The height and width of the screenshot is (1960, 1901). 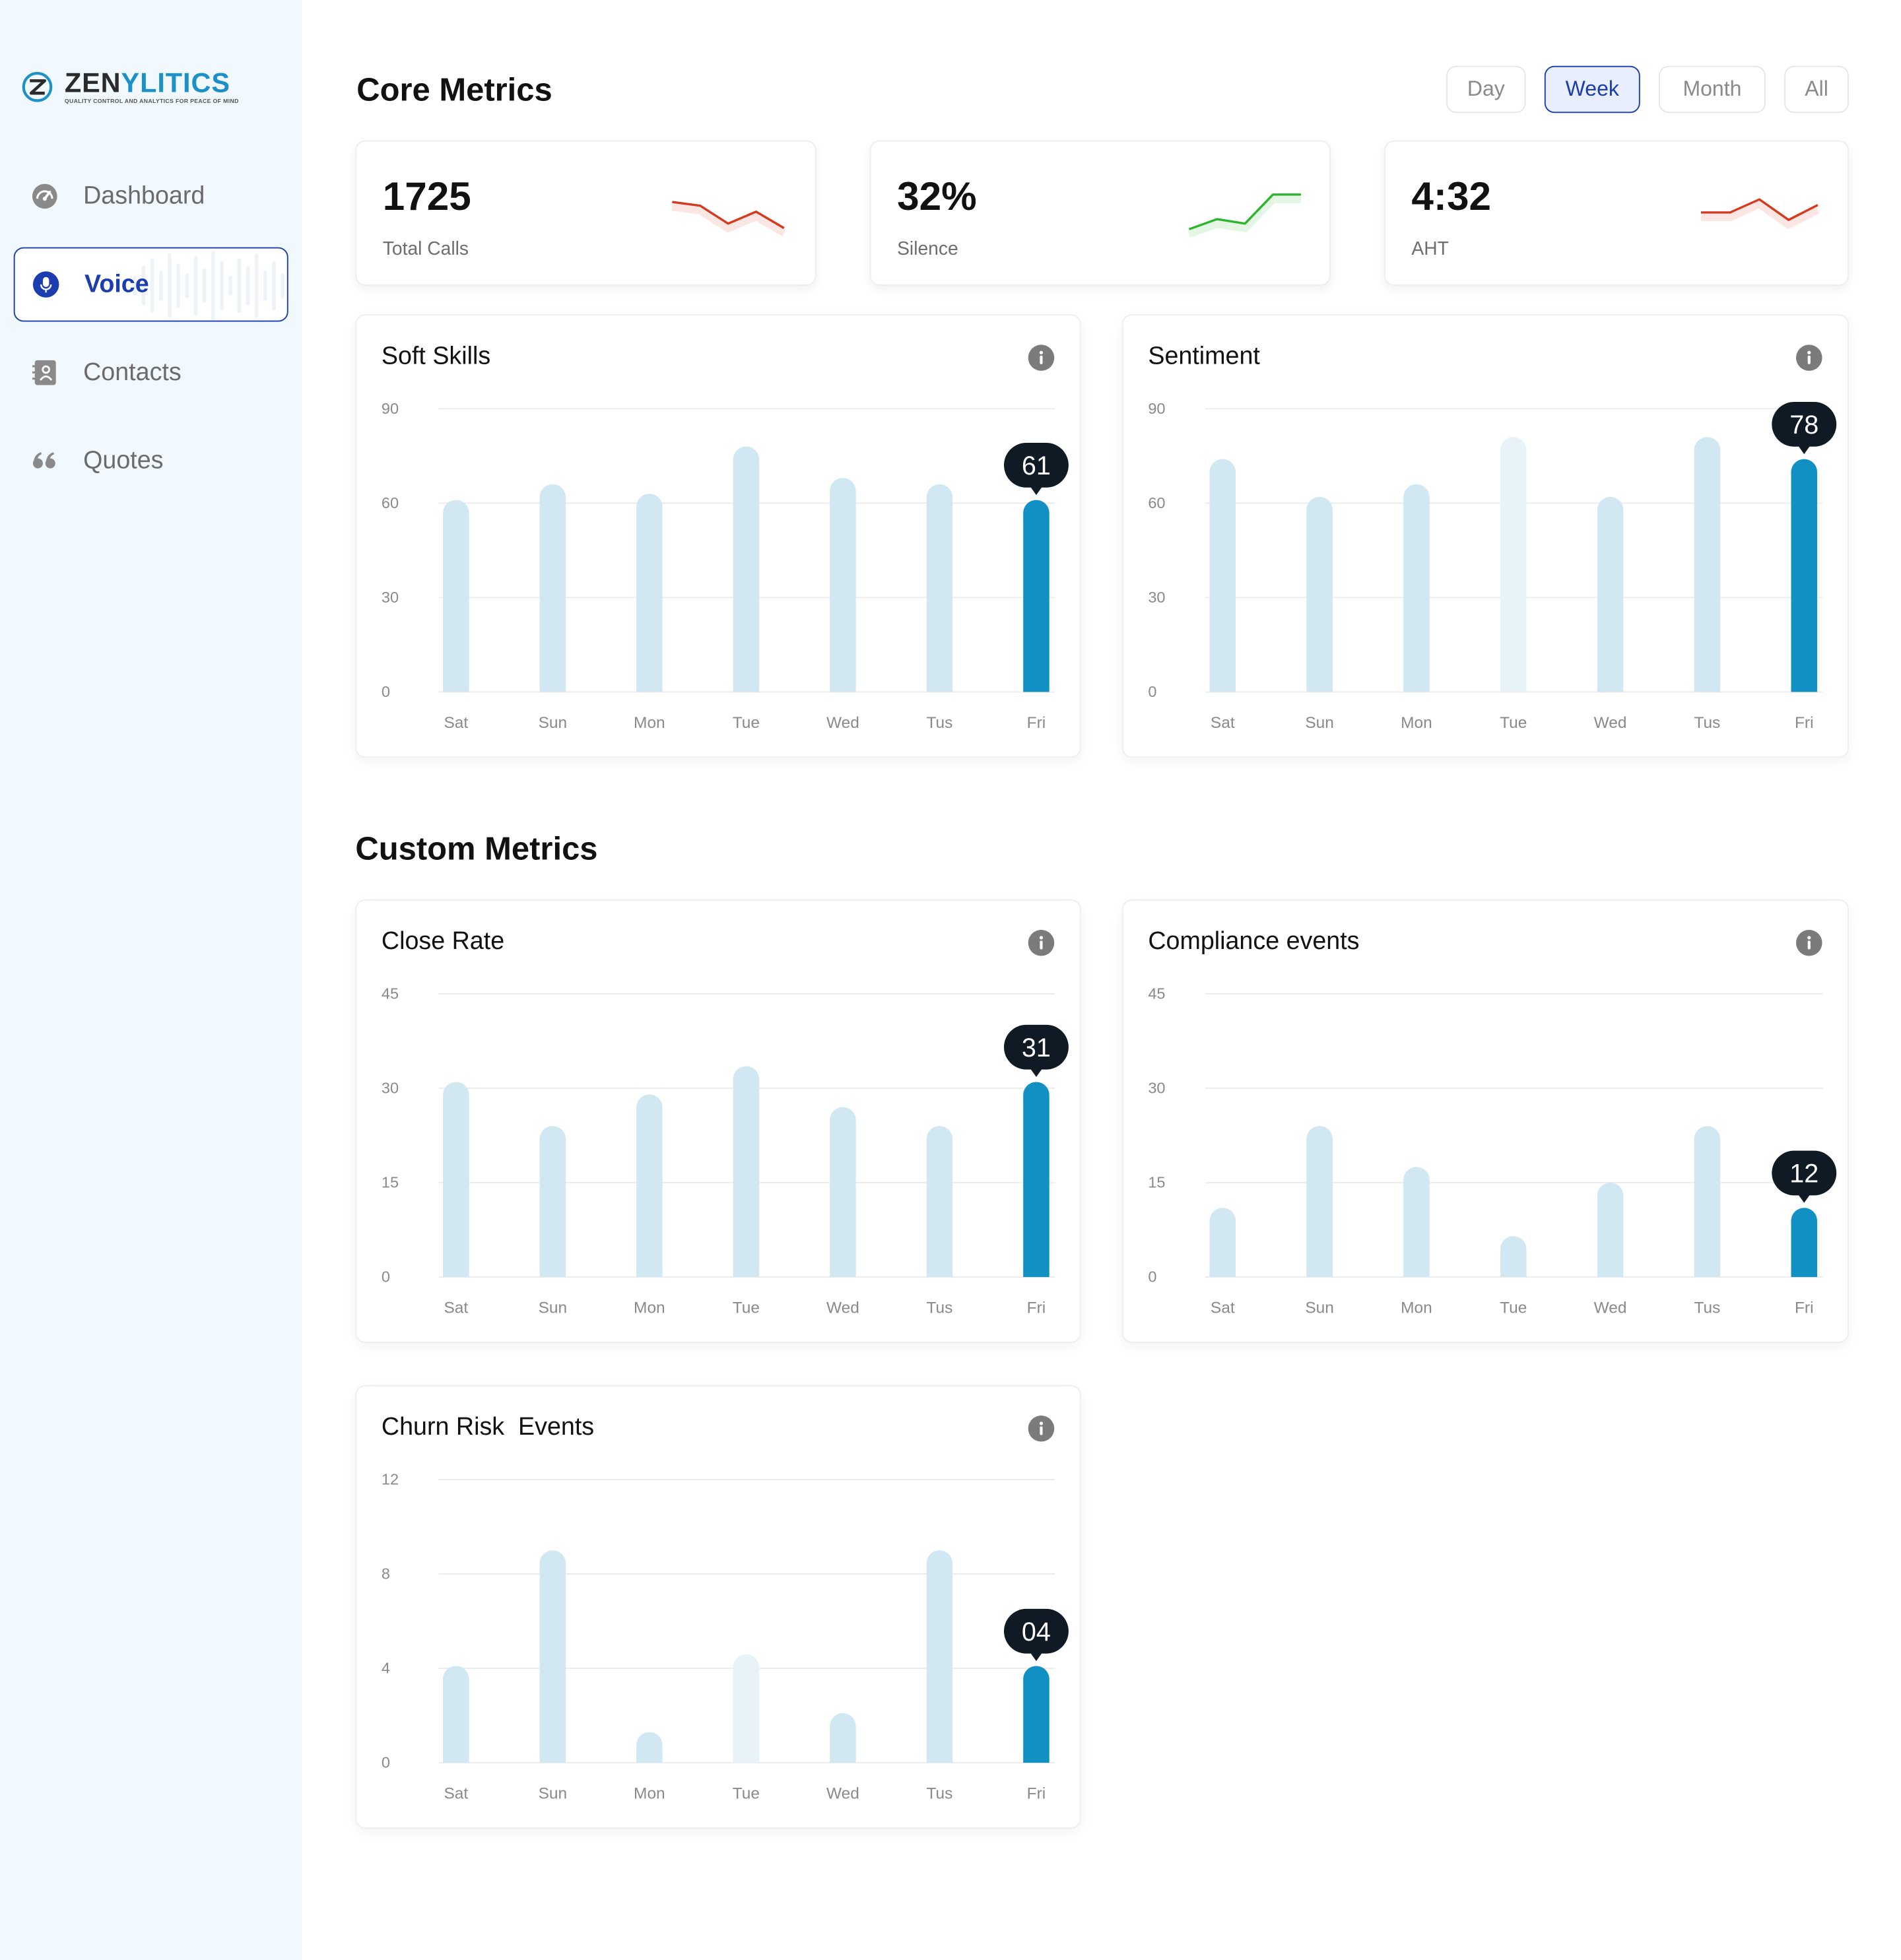 What do you see at coordinates (1036, 465) in the screenshot?
I see `tooltip-value: 61` at bounding box center [1036, 465].